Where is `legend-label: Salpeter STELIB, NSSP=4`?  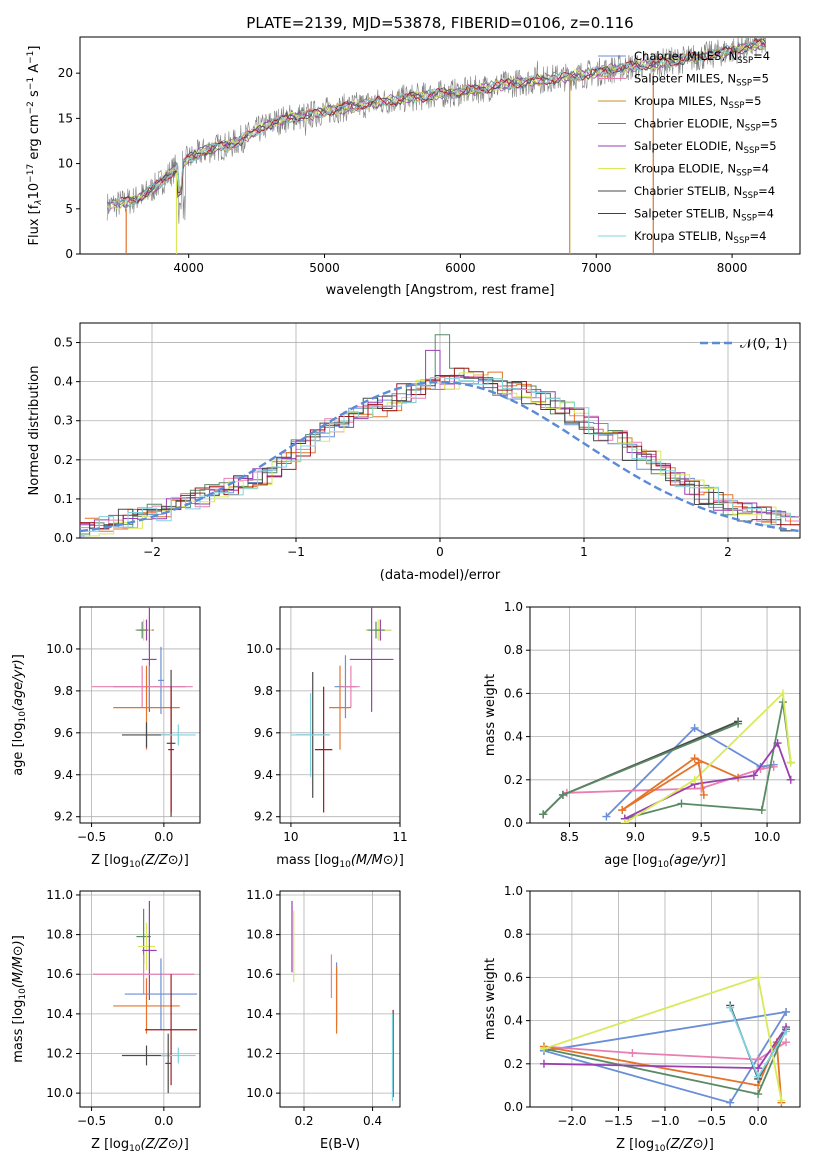 legend-label: Salpeter STELIB, NSSP=4 is located at coordinates (704, 215).